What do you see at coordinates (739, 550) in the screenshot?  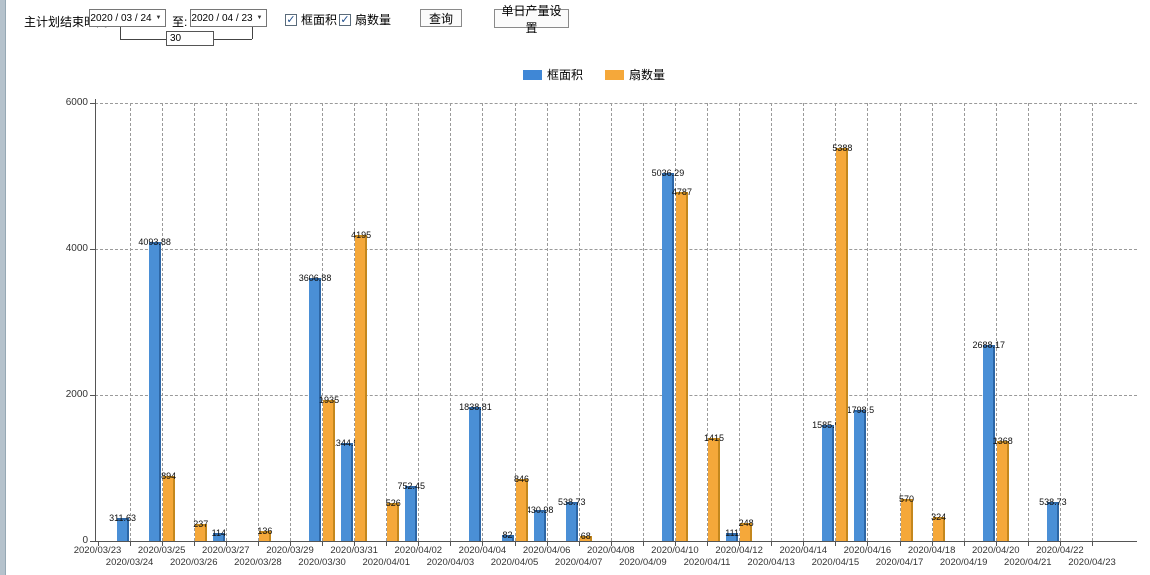 I see `x-axis-label: 2020/04/12` at bounding box center [739, 550].